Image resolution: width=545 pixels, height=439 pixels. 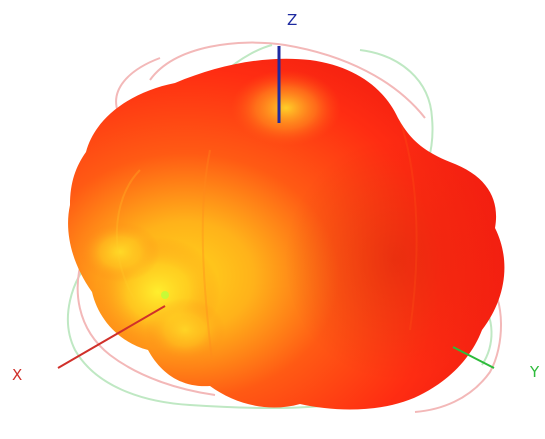 What do you see at coordinates (292, 20) in the screenshot?
I see `z-axis-label: Z` at bounding box center [292, 20].